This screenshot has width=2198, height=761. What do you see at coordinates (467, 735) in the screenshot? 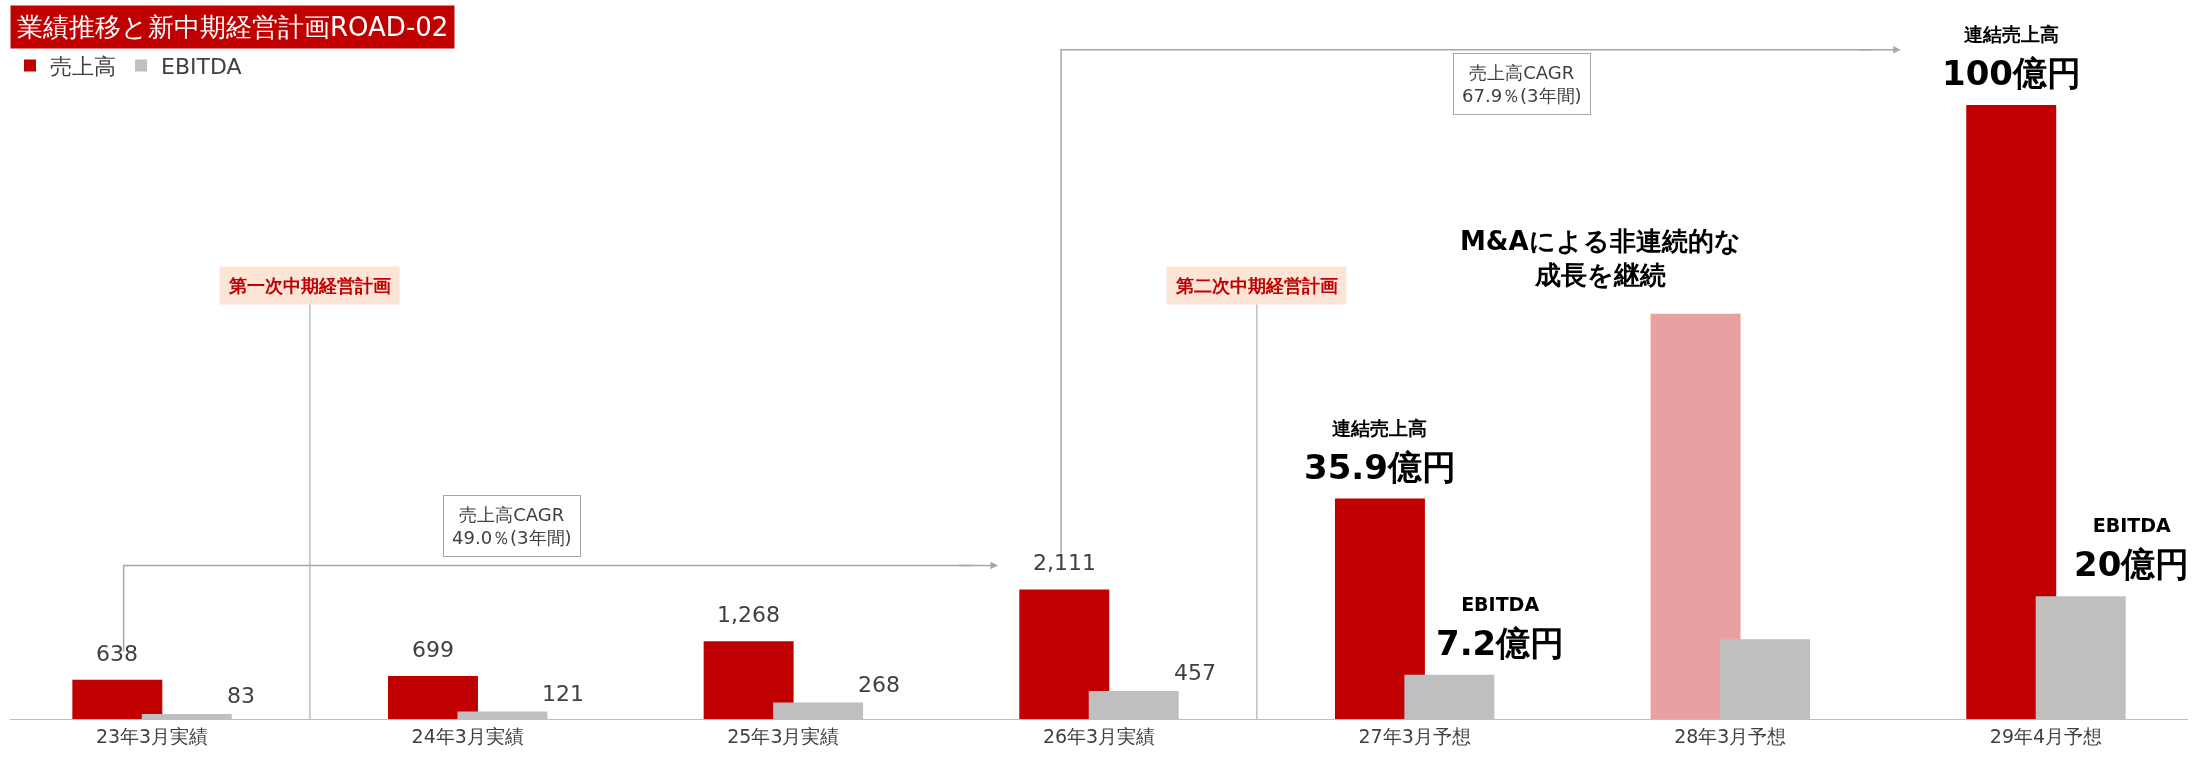
I see `x-tick-label: 24年3月実績` at bounding box center [467, 735].